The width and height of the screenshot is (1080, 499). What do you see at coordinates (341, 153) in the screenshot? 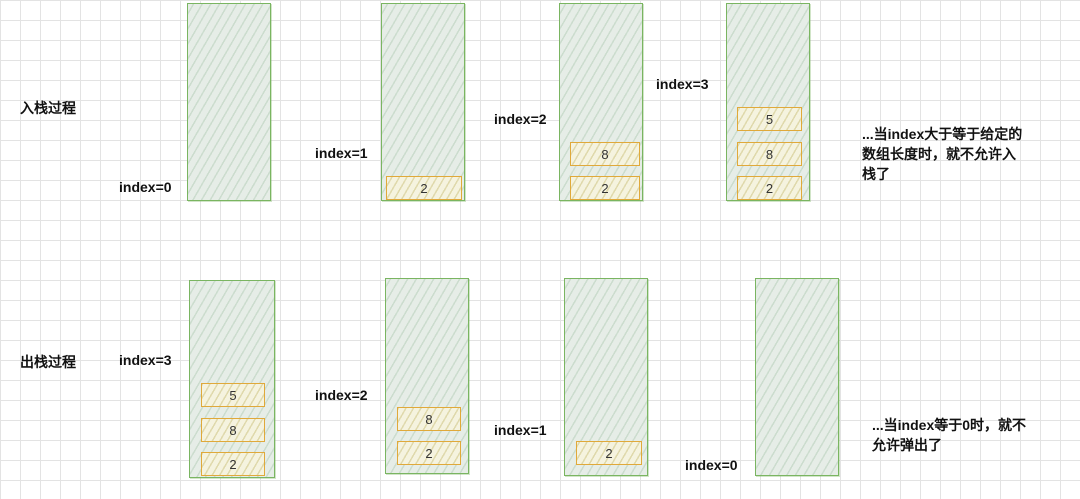
I see `push-index-label-1: index=1` at bounding box center [341, 153].